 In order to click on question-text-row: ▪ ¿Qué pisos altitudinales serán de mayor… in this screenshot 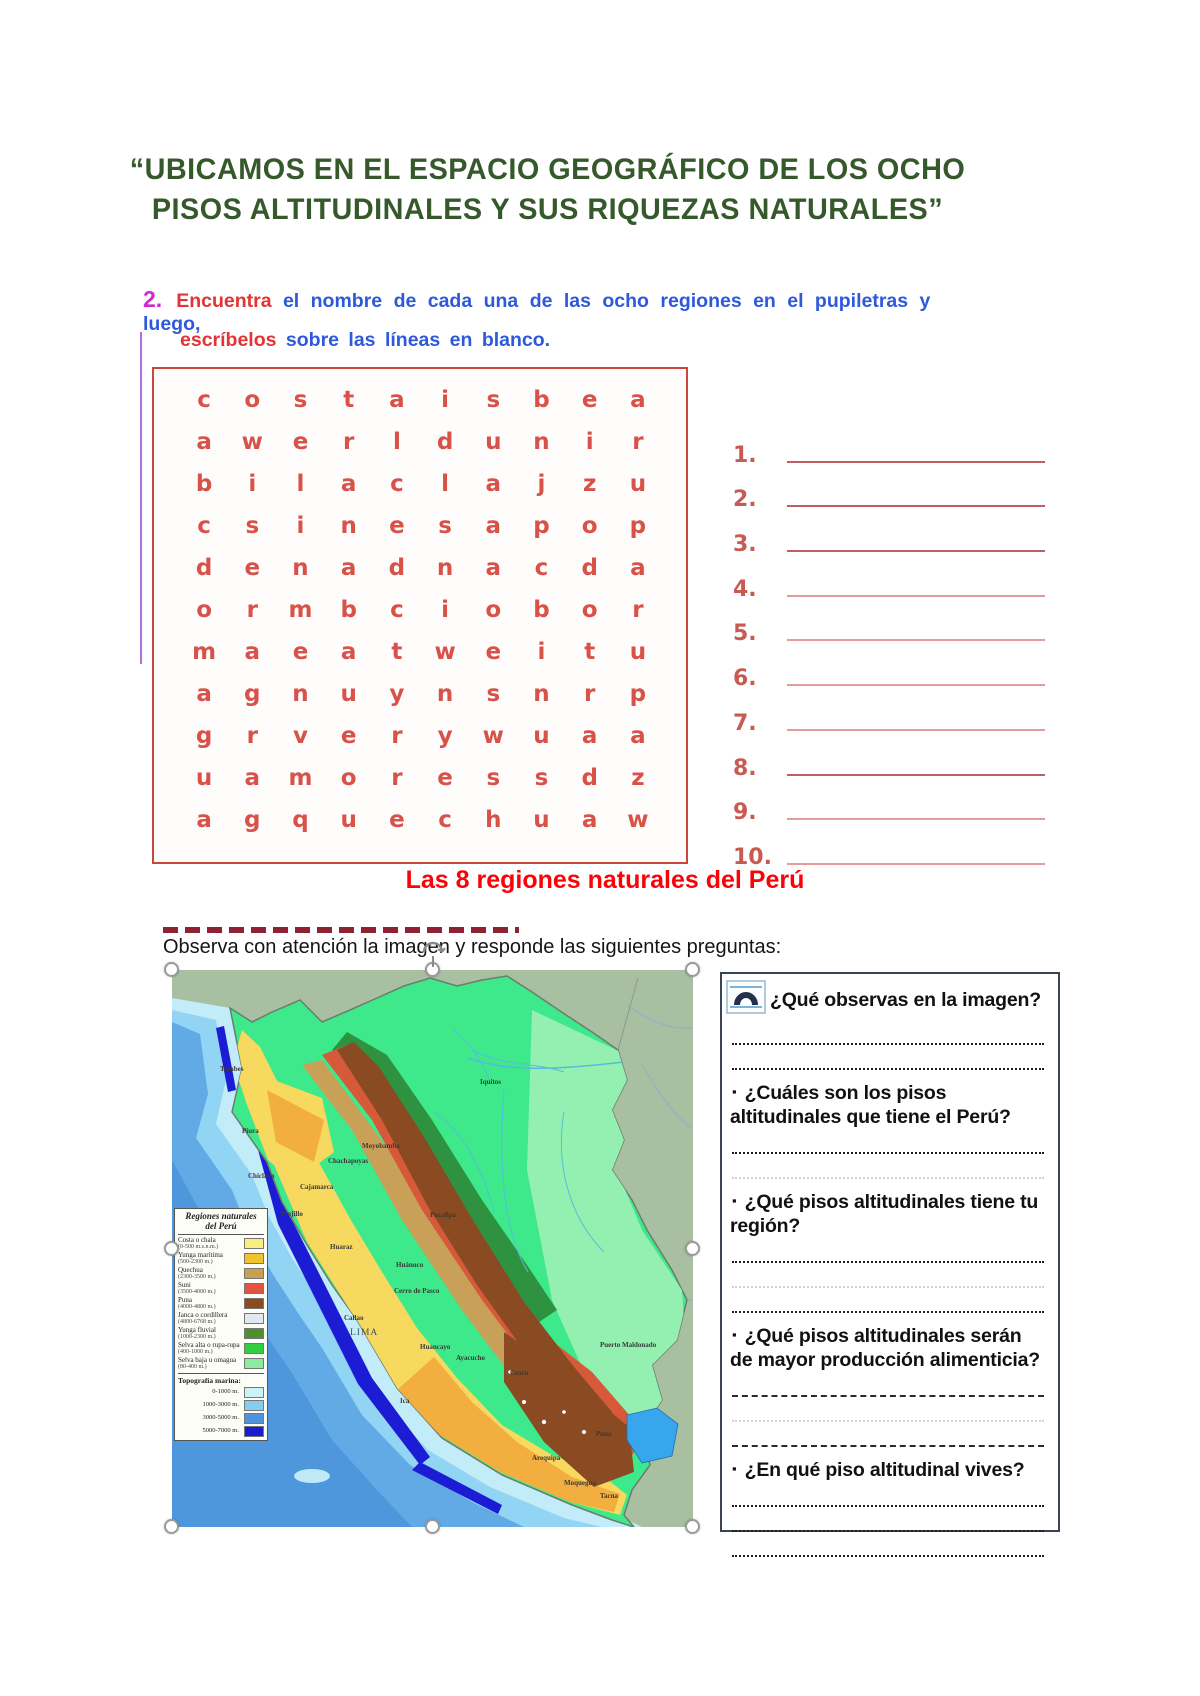, I will do `click(888, 1347)`.